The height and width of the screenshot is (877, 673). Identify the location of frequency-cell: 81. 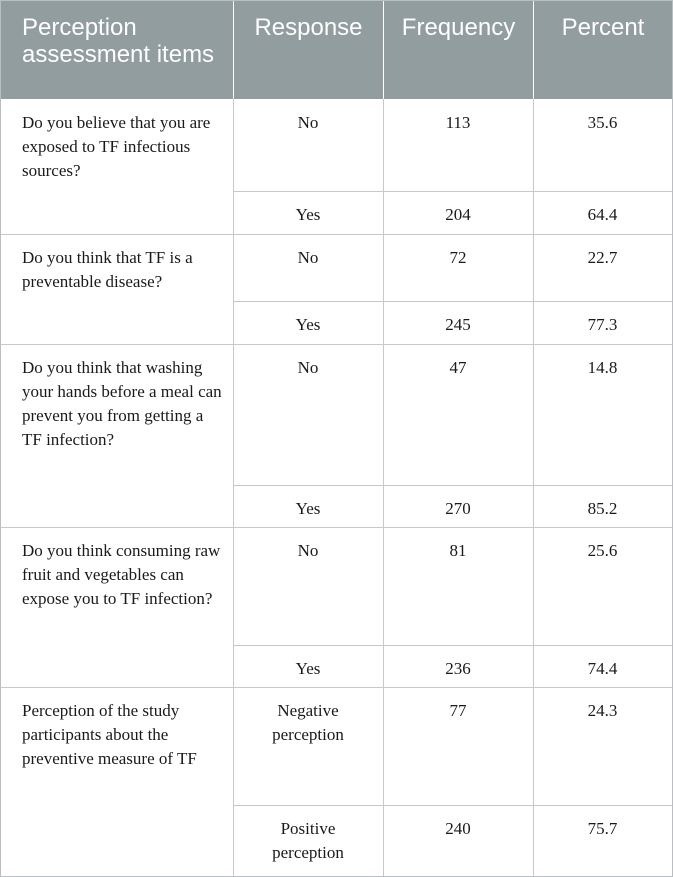
(458, 550).